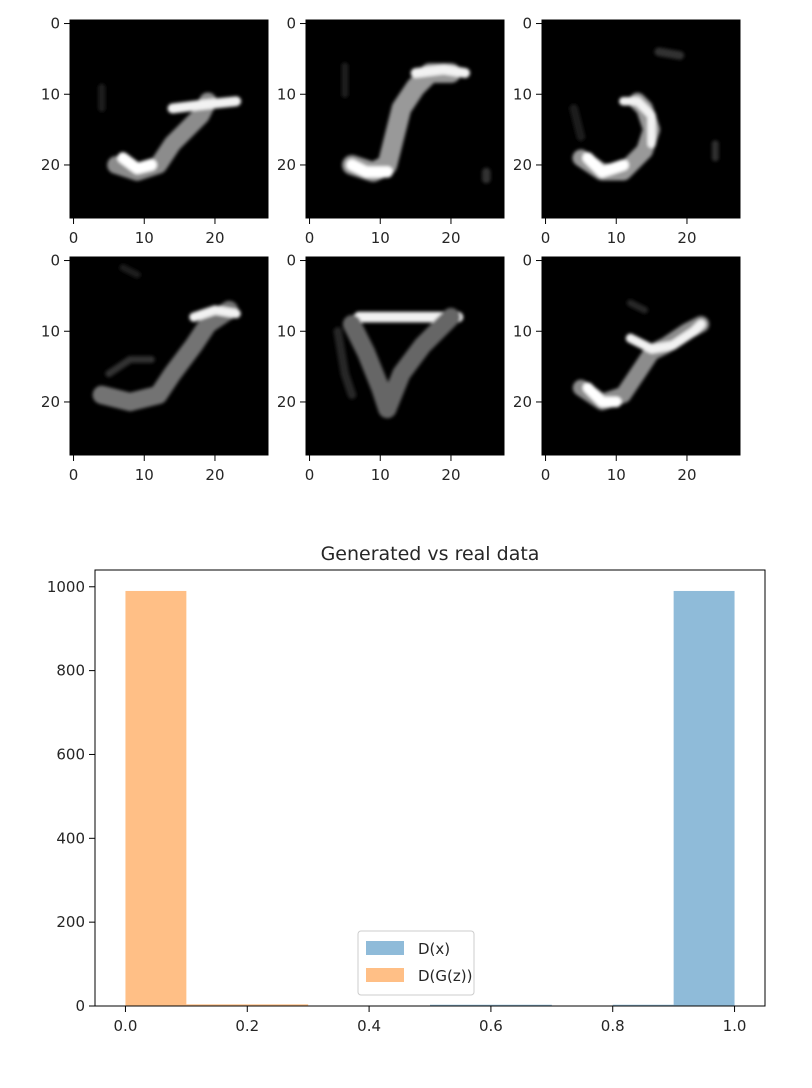 This screenshot has height=1088, width=812. I want to click on x-tick-label: 1.0, so click(735, 1026).